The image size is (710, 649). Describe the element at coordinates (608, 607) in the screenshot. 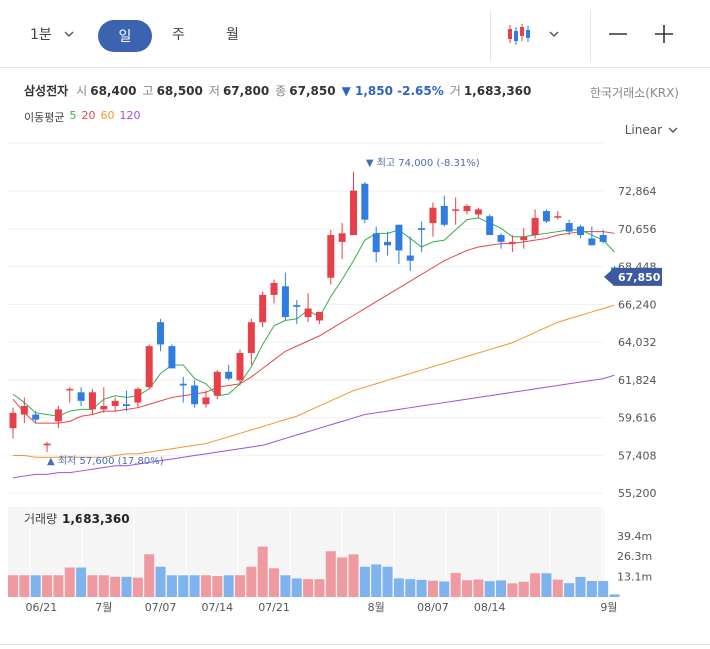

I see `date-tick-label: 9월` at that location.